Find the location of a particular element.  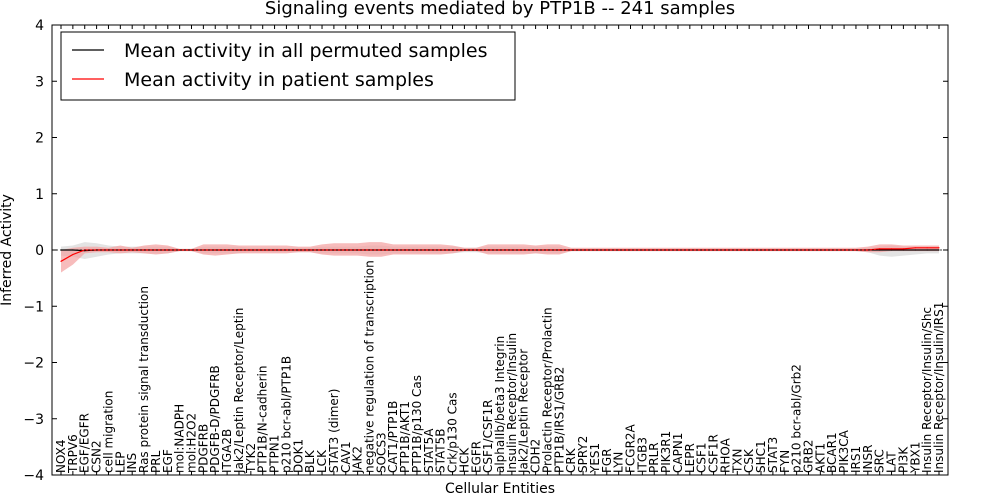

x-category-label: INSR is located at coordinates (868, 459).